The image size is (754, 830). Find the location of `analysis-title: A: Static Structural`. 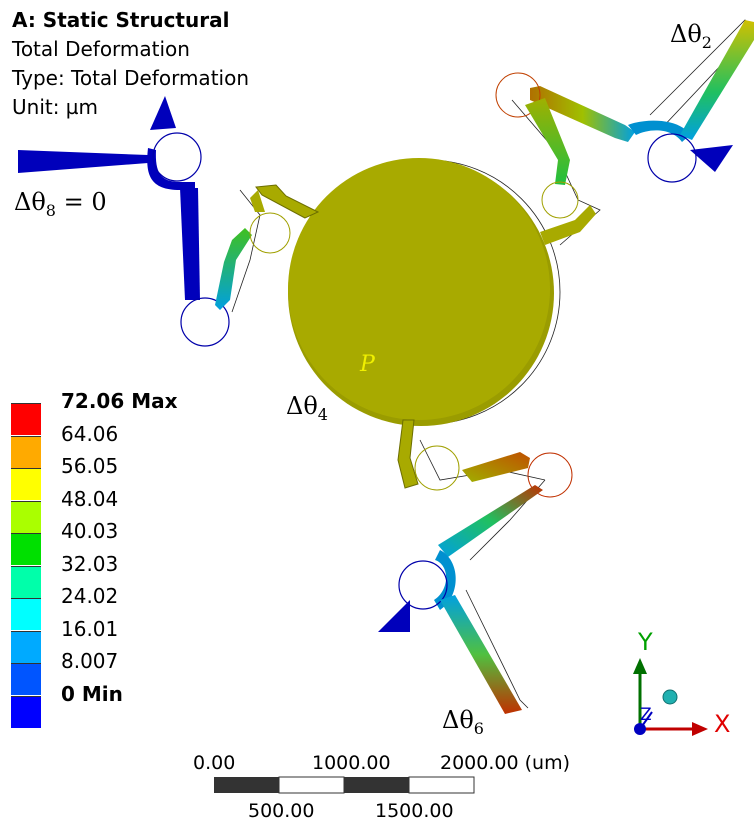

analysis-title: A: Static Structural is located at coordinates (121, 20).